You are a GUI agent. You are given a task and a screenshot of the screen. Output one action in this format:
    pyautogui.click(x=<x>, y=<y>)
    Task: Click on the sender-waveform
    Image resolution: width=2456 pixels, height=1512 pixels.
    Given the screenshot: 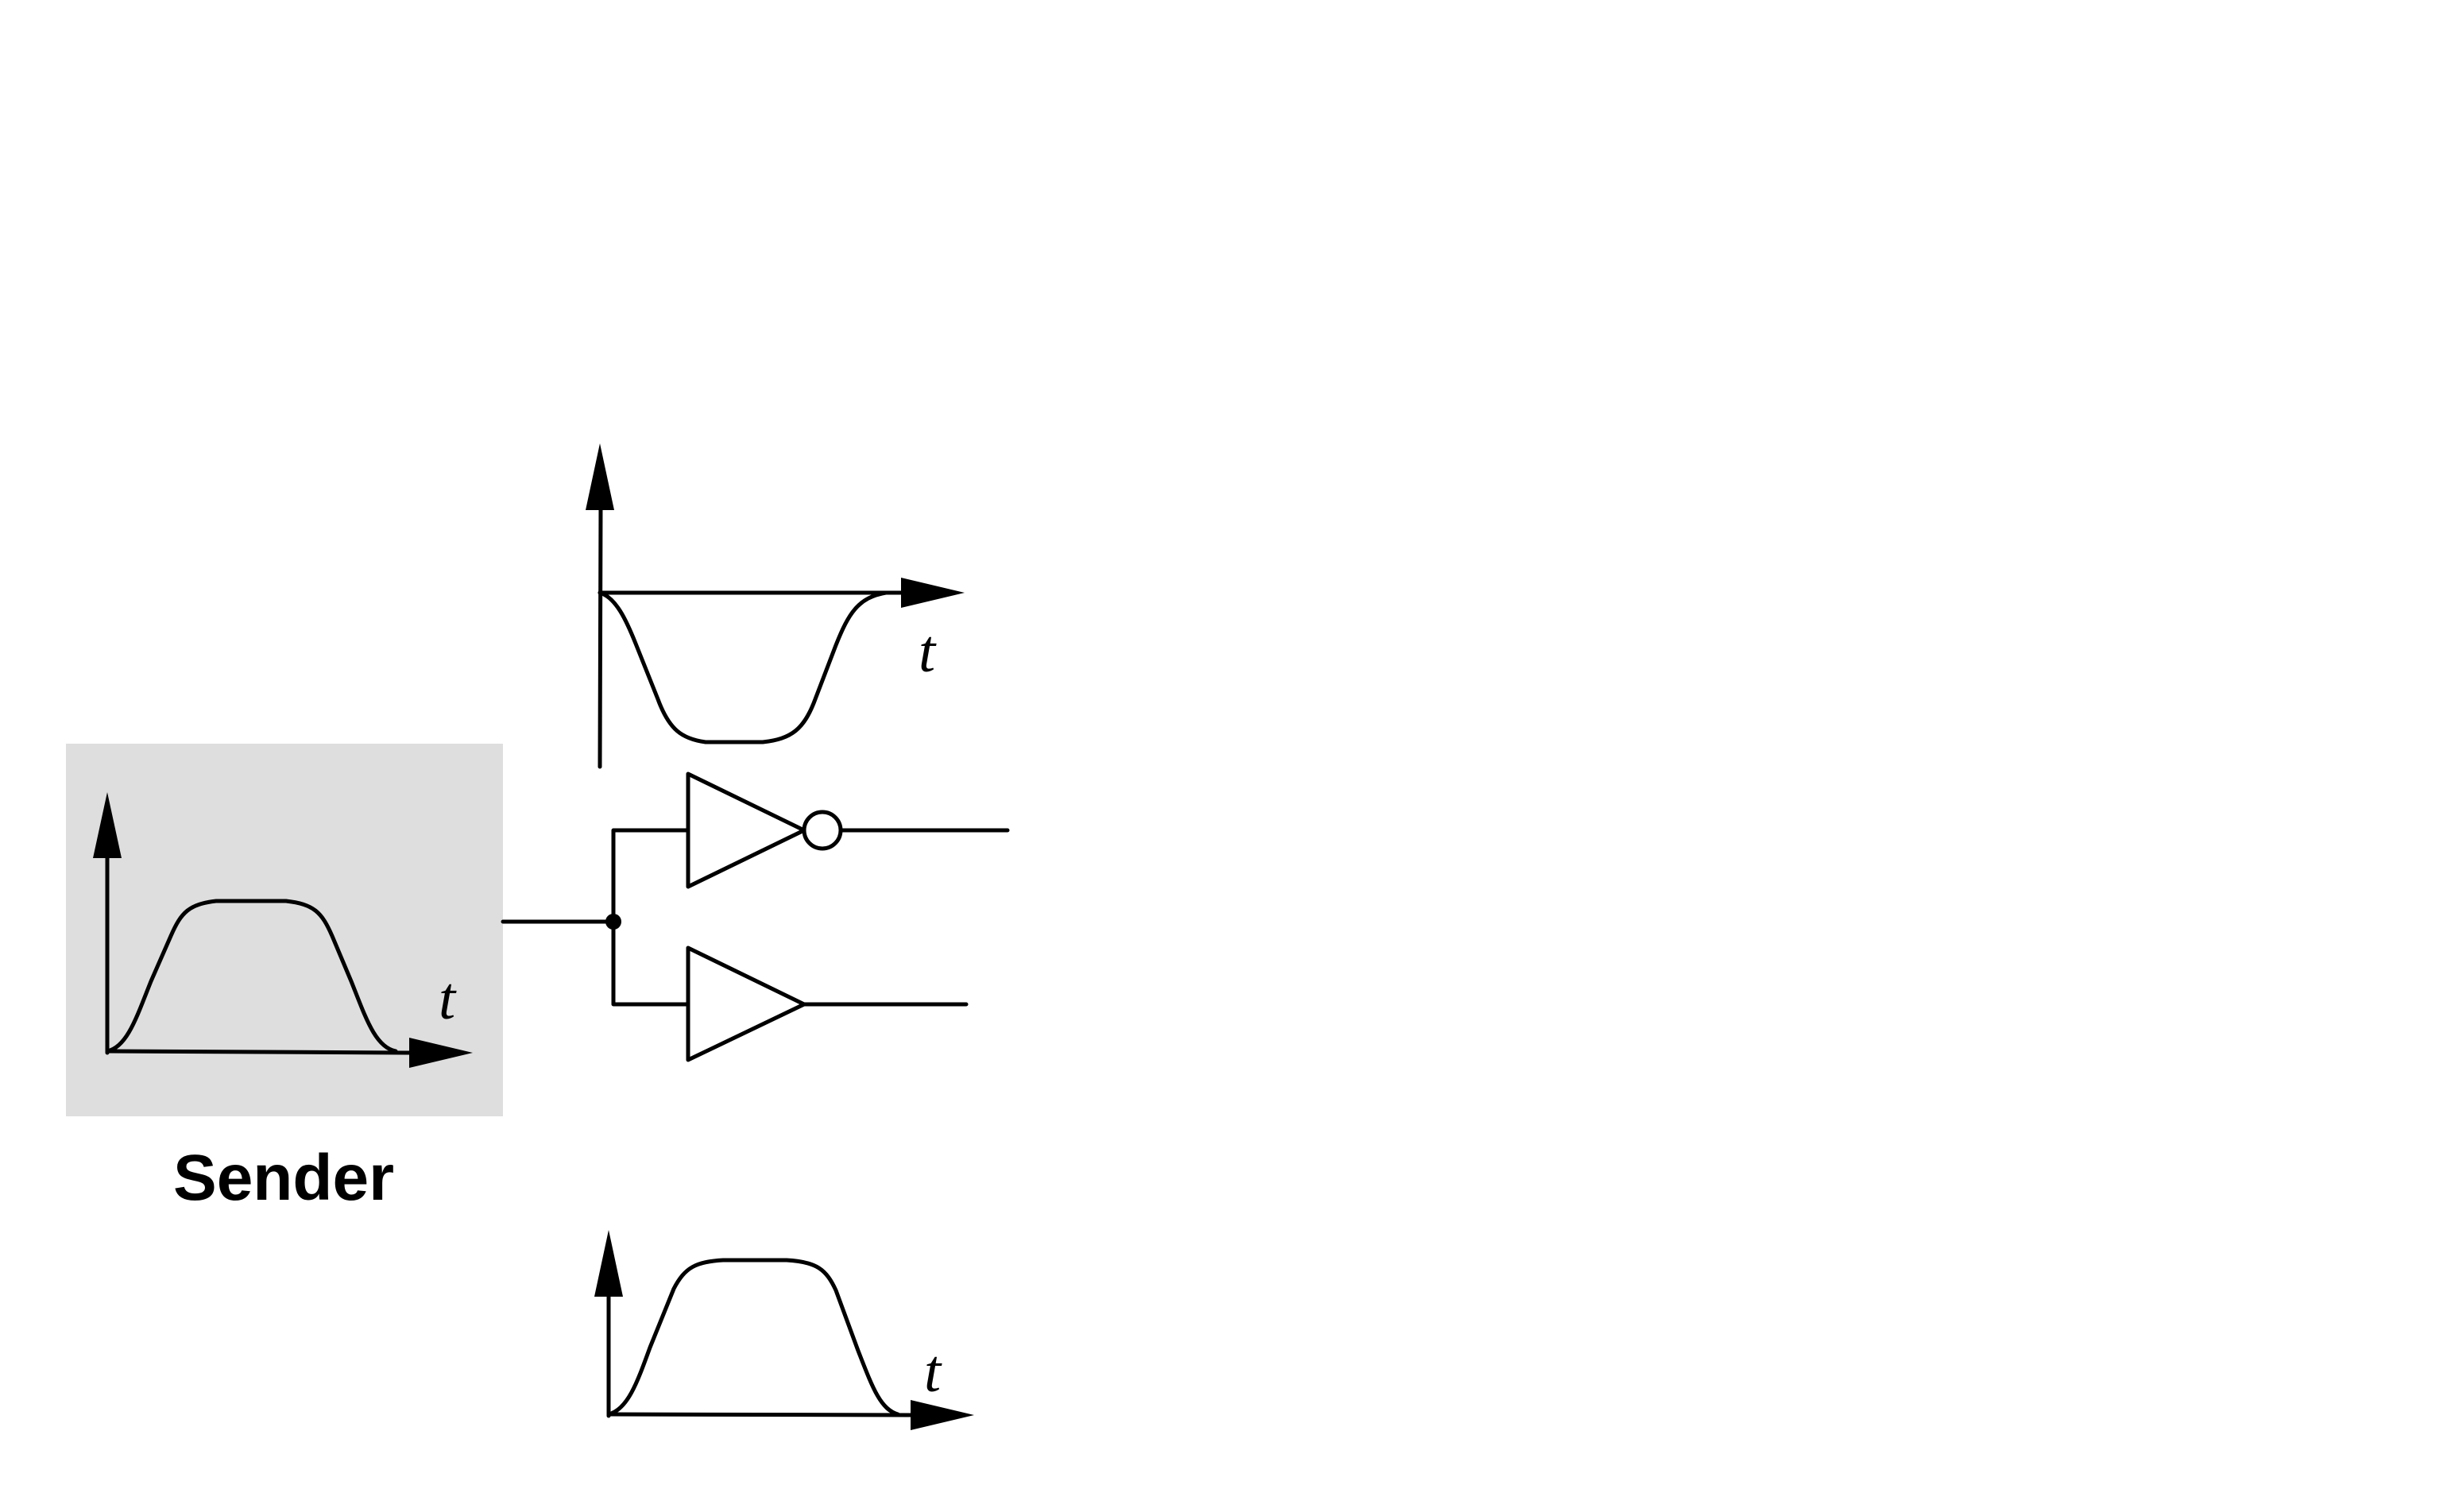 What is the action you would take?
    pyautogui.click(x=252, y=976)
    